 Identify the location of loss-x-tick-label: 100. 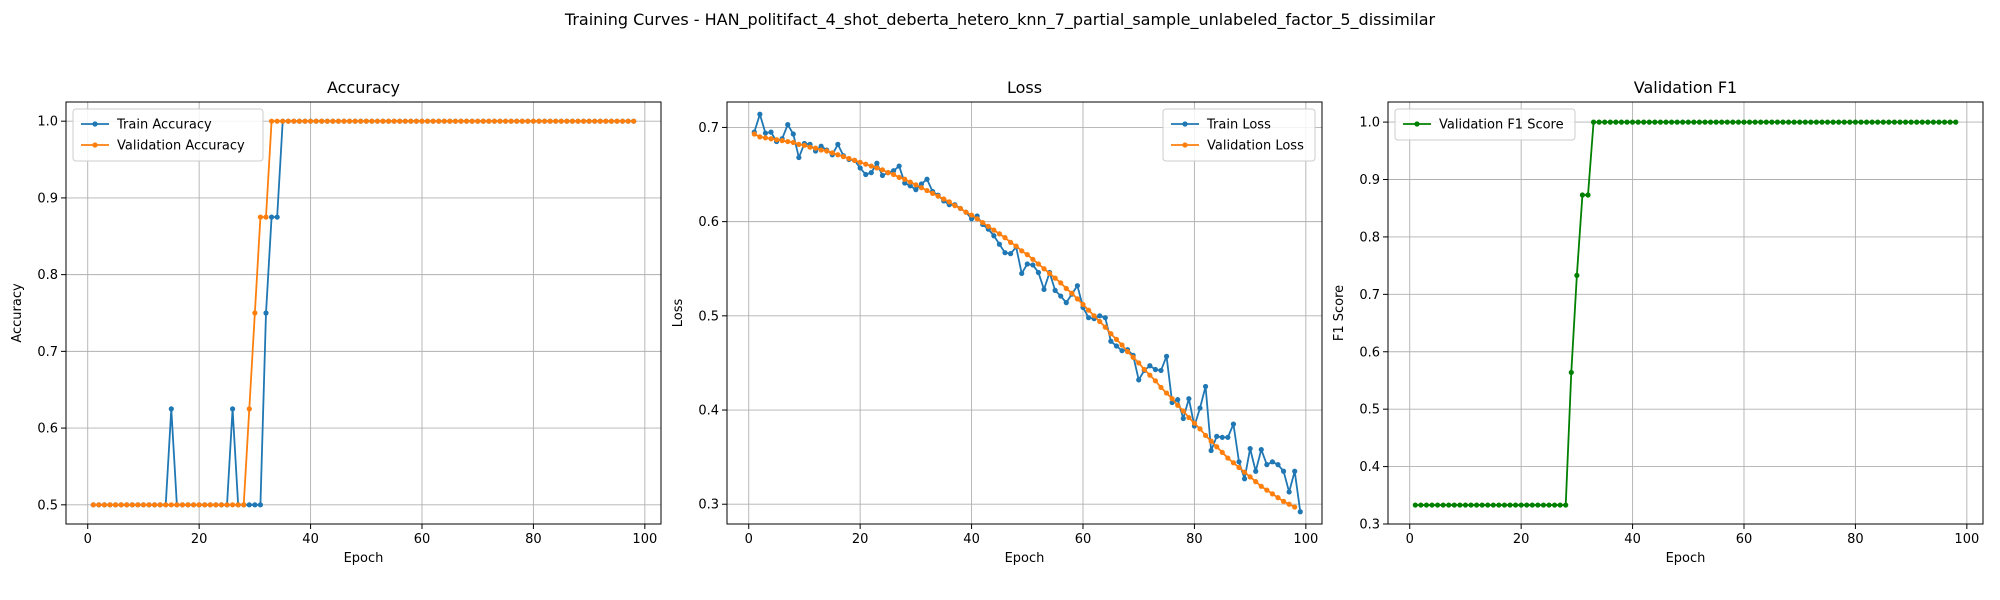
(1305, 539).